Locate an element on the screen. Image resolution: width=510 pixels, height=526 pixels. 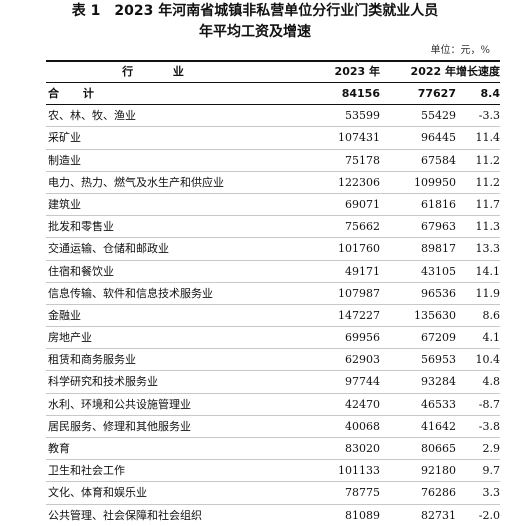
cell-2023: 69071 is located at coordinates (362, 204).